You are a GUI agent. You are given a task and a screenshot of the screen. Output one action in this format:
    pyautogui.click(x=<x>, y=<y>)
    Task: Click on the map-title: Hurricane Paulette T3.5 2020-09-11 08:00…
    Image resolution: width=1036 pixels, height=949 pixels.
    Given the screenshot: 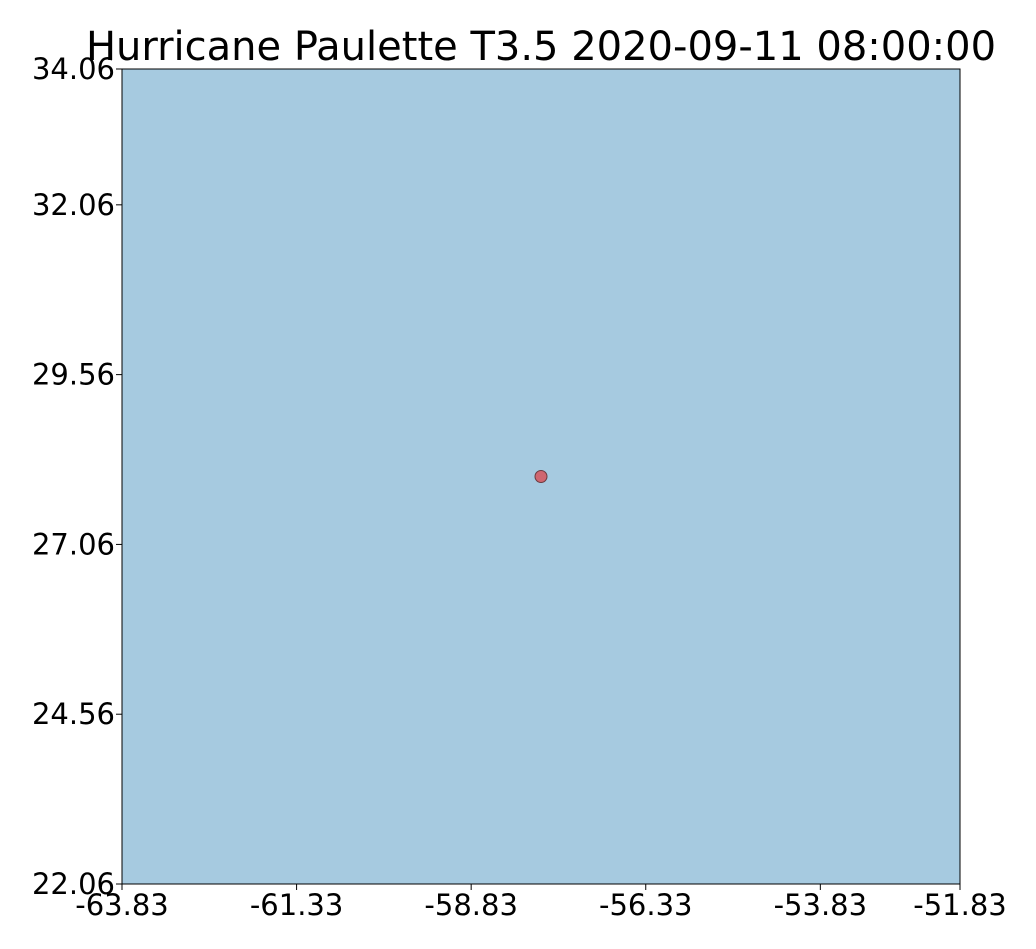 What is the action you would take?
    pyautogui.click(x=541, y=47)
    